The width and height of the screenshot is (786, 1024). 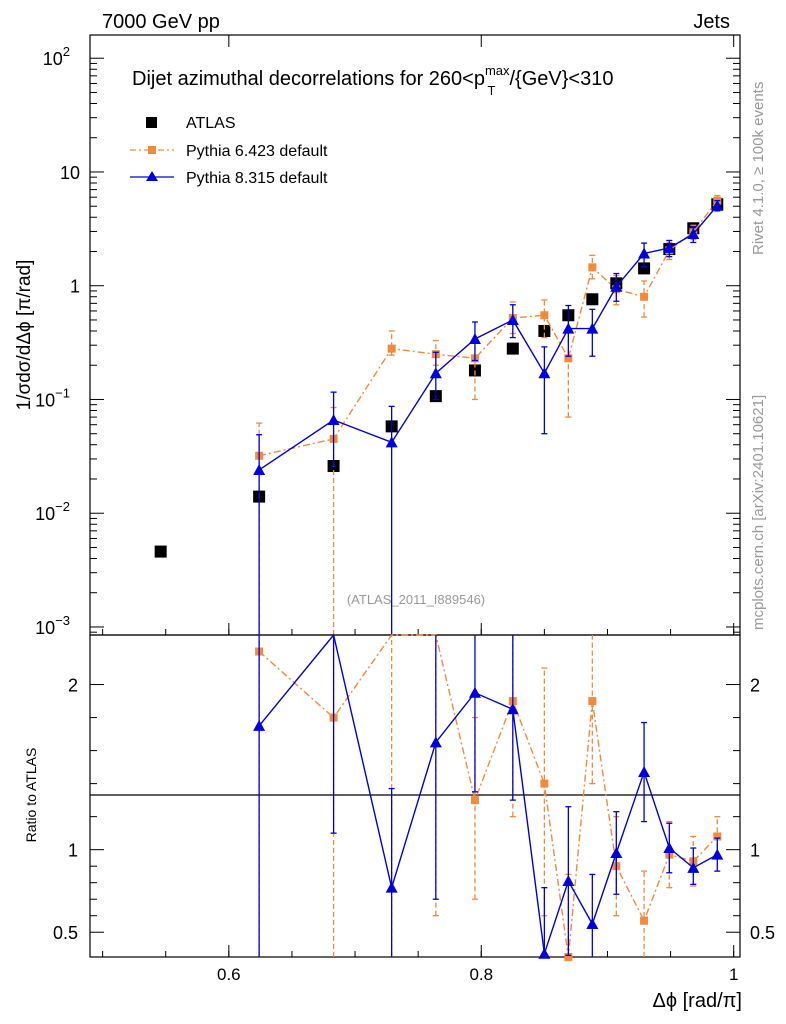 I want to click on ratio-tick-label-right: 2, so click(x=755, y=686).